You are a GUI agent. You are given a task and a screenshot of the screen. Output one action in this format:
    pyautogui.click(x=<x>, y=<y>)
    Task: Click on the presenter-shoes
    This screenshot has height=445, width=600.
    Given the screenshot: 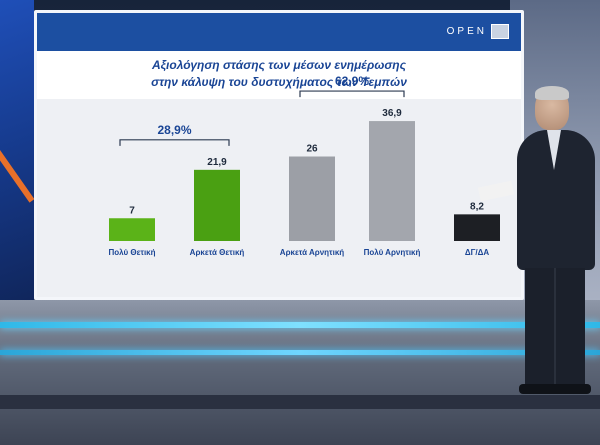 What is the action you would take?
    pyautogui.click(x=555, y=389)
    